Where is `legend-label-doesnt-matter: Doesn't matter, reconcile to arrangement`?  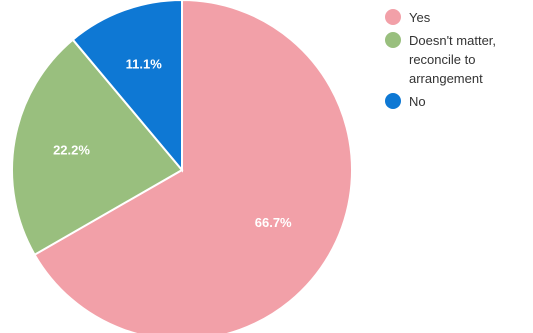 legend-label-doesnt-matter: Doesn't matter, reconcile to arrangement is located at coordinates (453, 59).